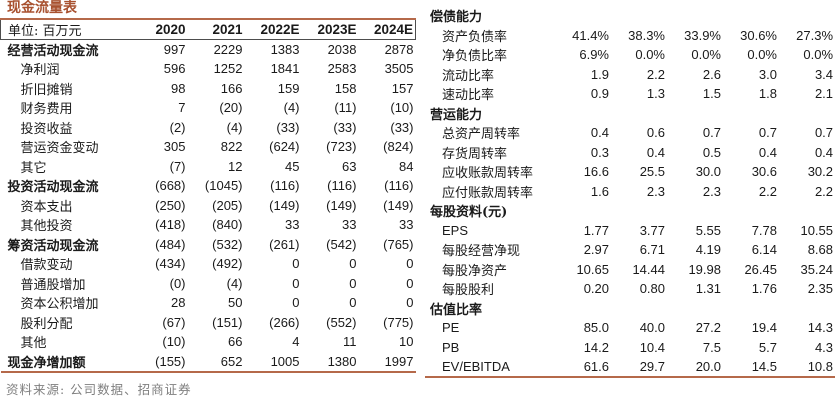 Image resolution: width=837 pixels, height=412 pixels. What do you see at coordinates (820, 289) in the screenshot?
I see `cell-value: 2.35` at bounding box center [820, 289].